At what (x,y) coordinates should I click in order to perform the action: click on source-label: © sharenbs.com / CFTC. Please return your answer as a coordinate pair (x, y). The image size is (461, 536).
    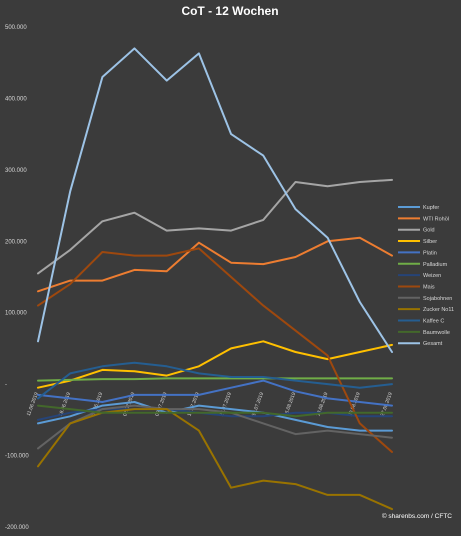
    Looking at the image, I should click on (417, 516).